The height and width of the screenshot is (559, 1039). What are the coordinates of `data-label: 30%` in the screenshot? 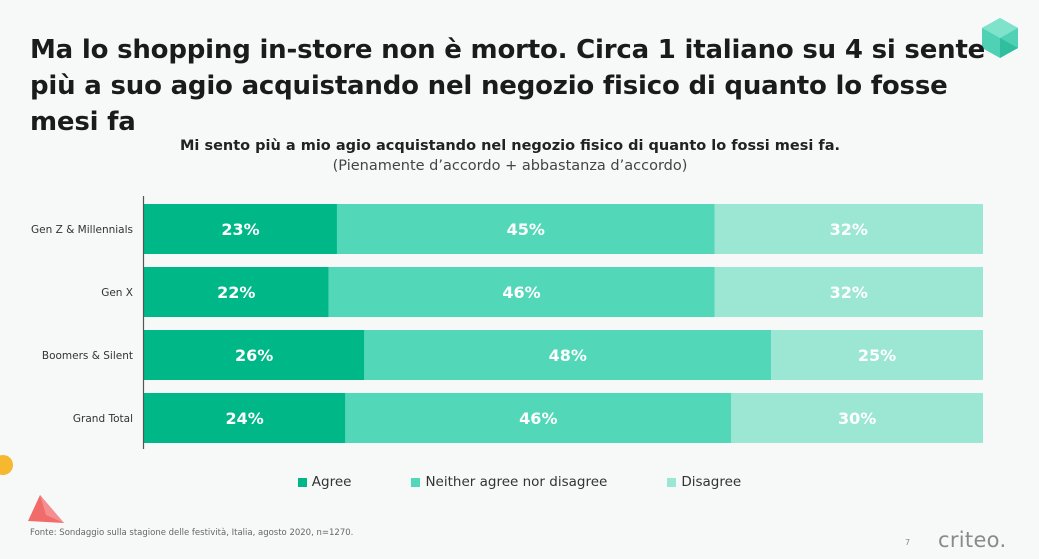 It's located at (857, 418).